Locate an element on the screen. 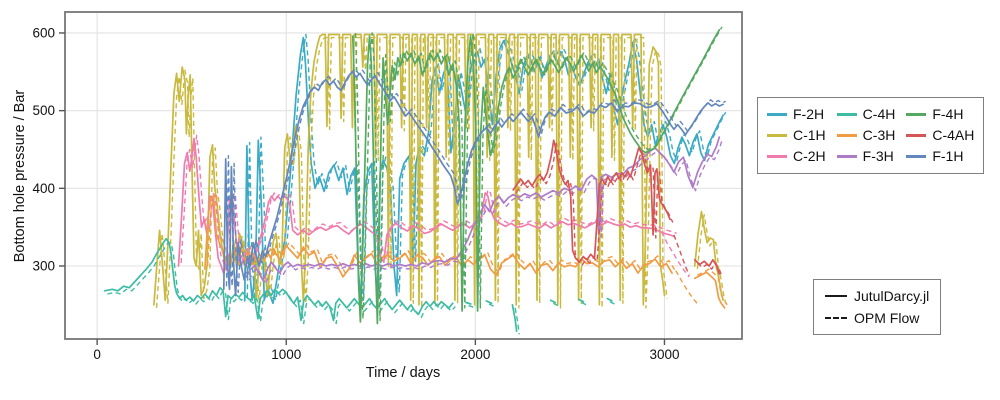 The height and width of the screenshot is (400, 1000). x-tick-label: 3000 is located at coordinates (664, 354).